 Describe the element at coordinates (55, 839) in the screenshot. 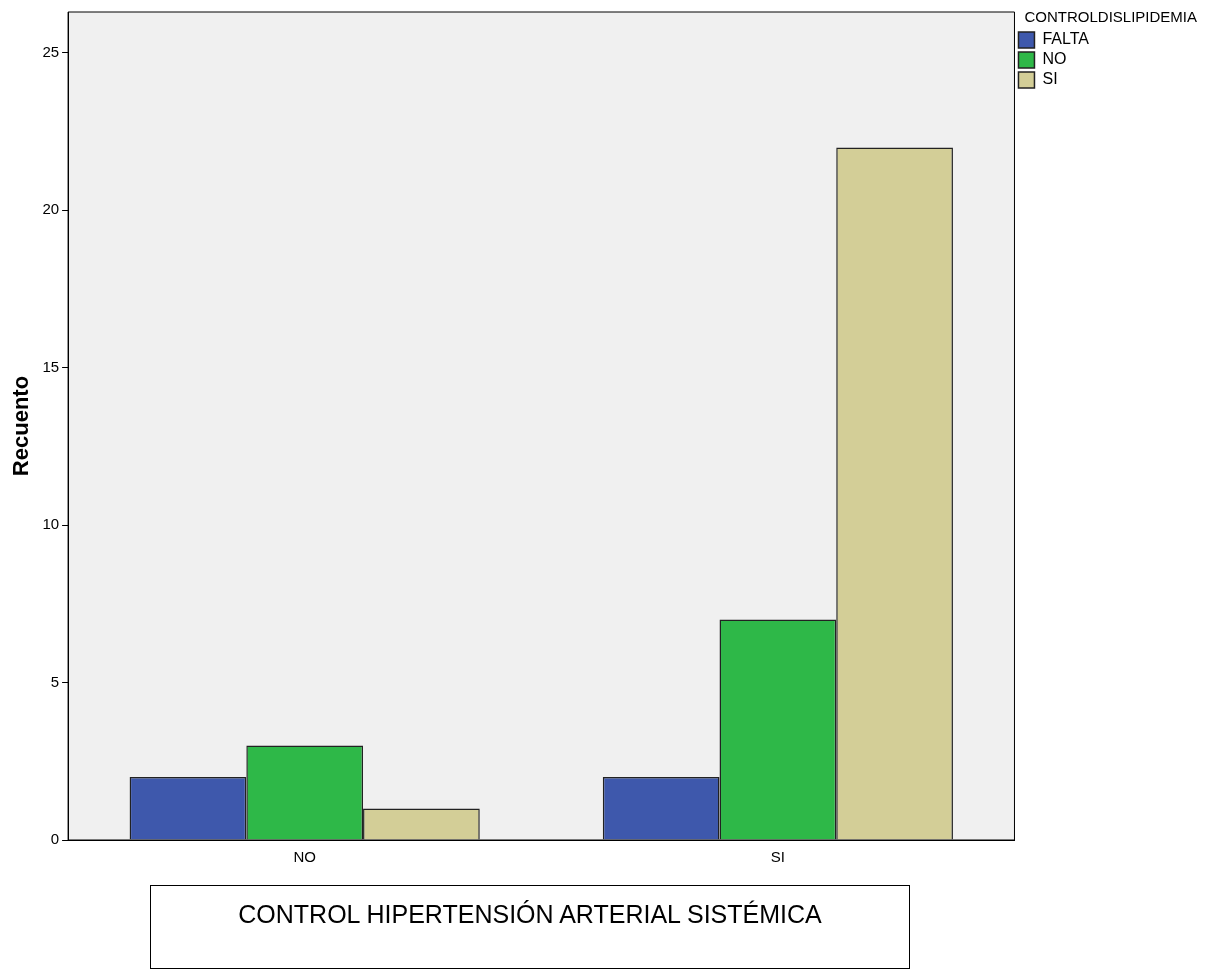

I see `y-tick-label: 0` at that location.